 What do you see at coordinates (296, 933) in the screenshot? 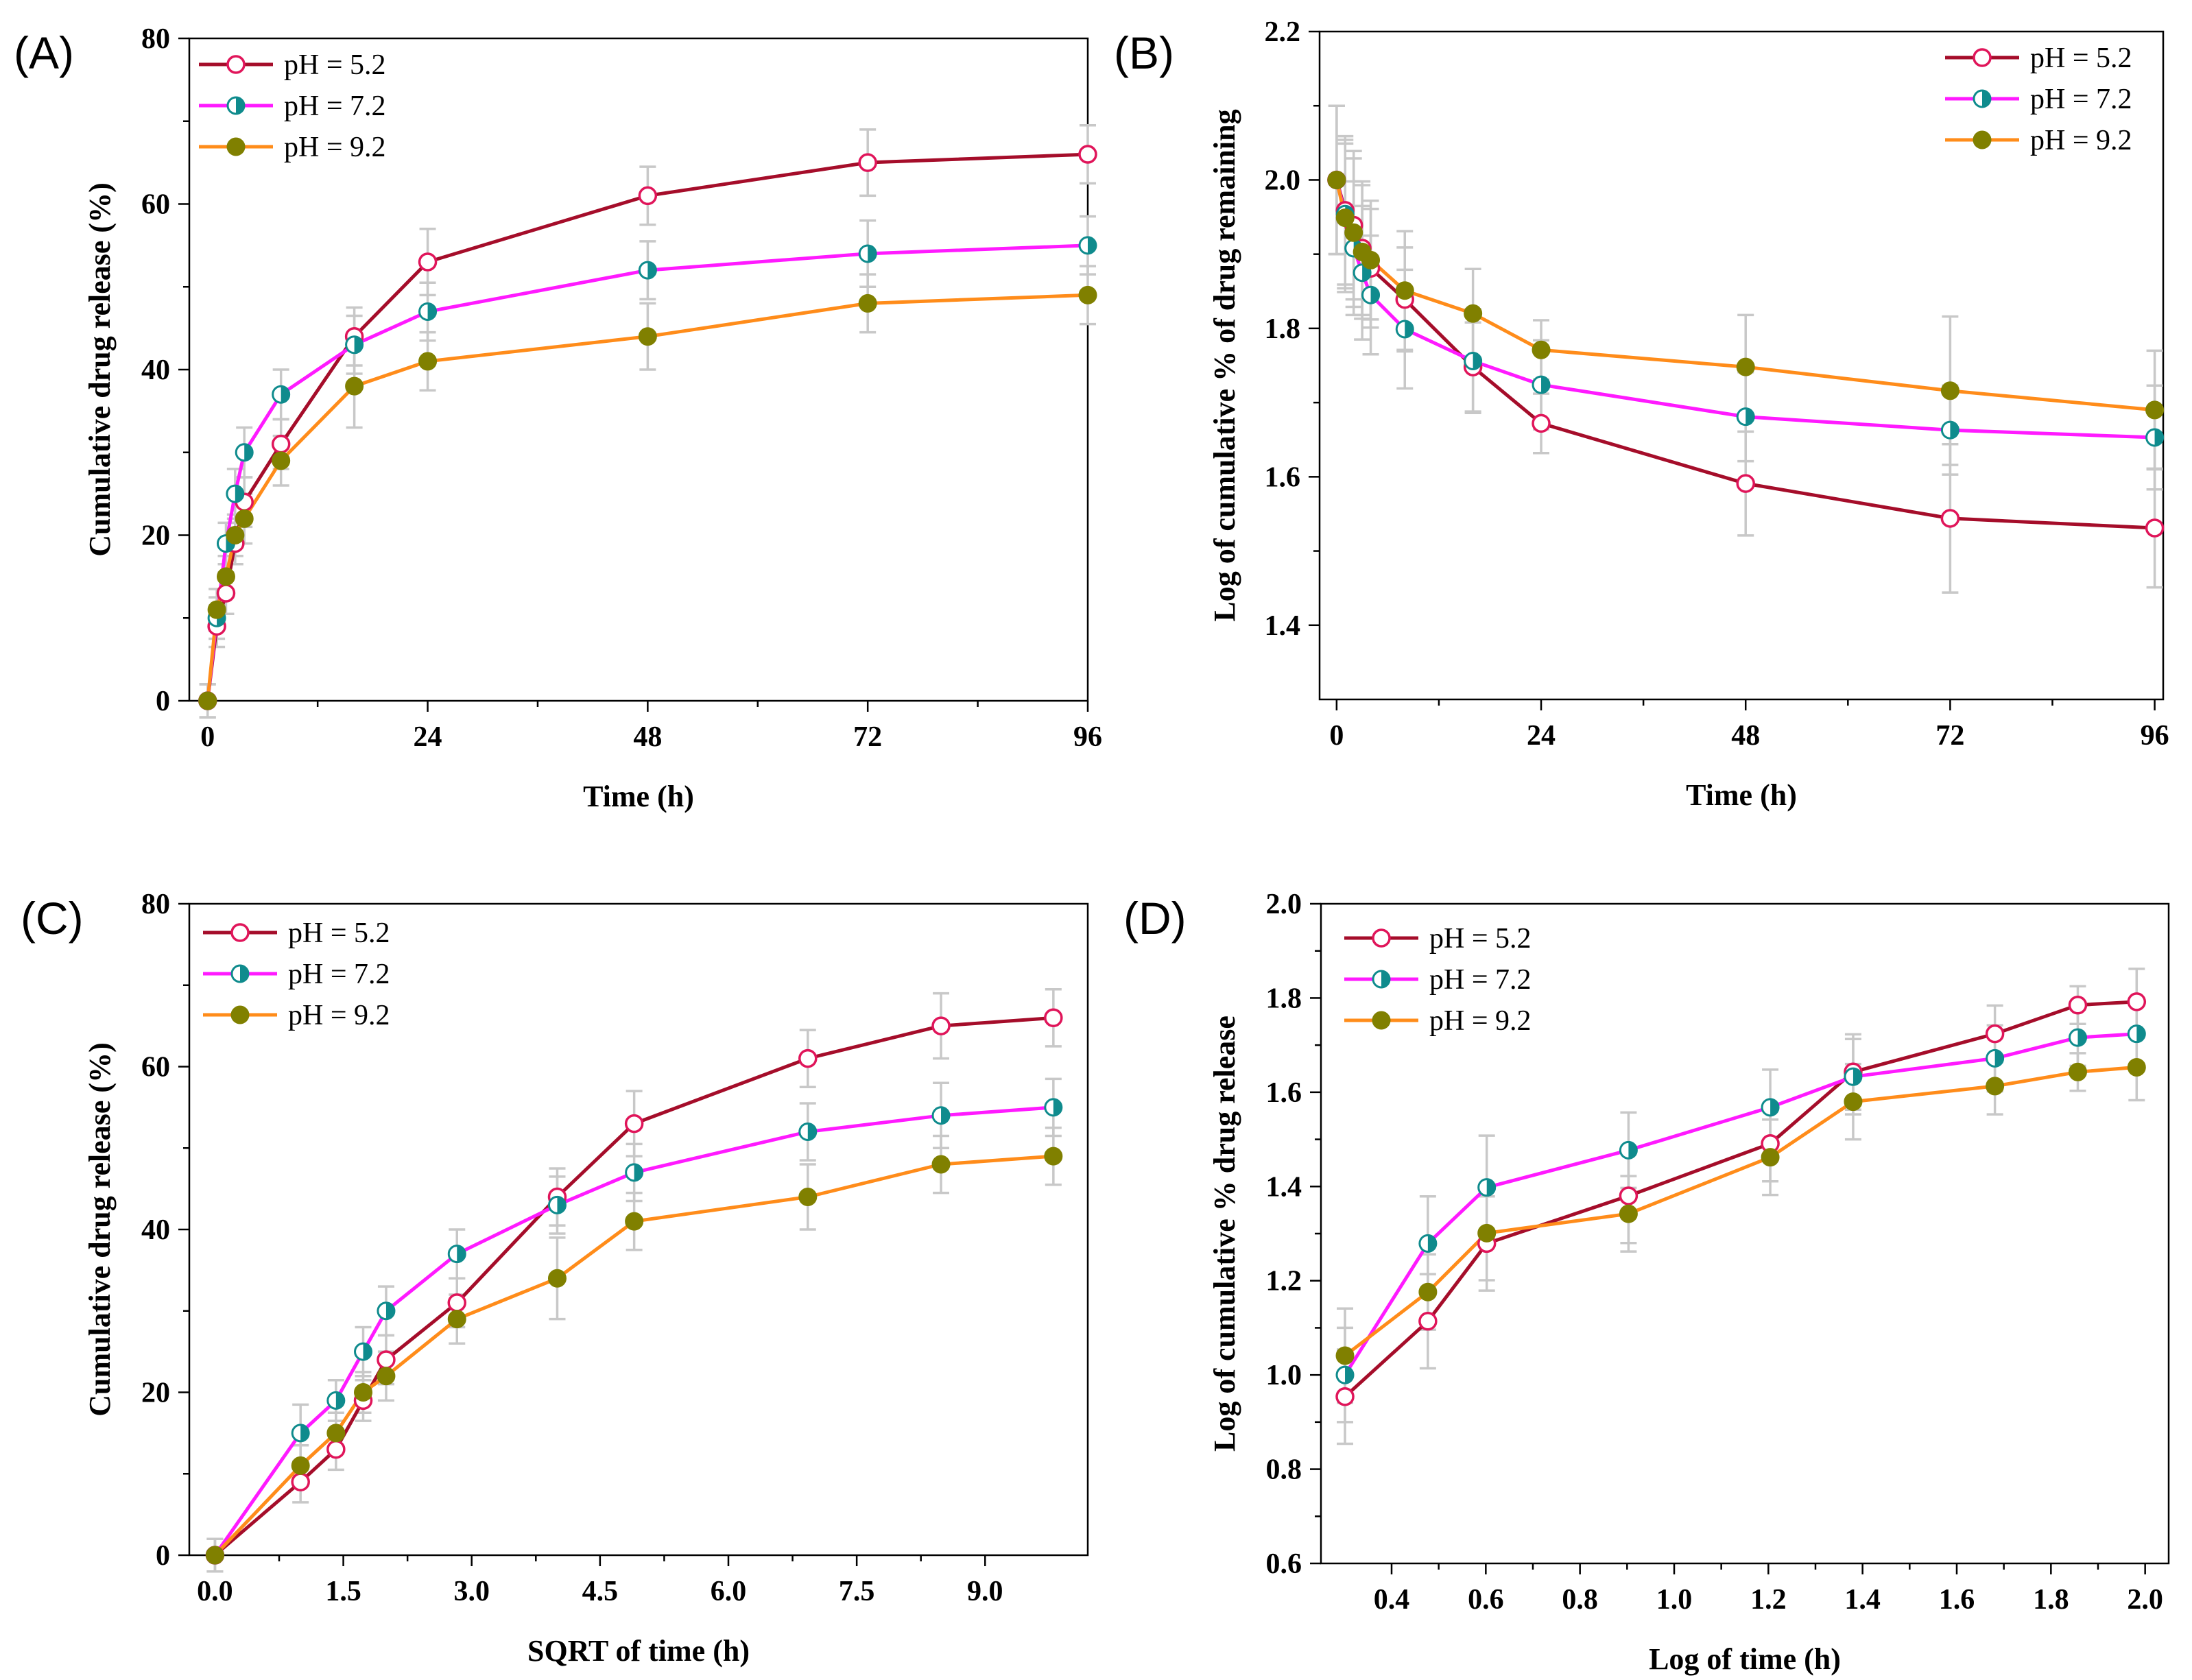
I see `panel-c-legend-item-1: pH = 5.2` at bounding box center [296, 933].